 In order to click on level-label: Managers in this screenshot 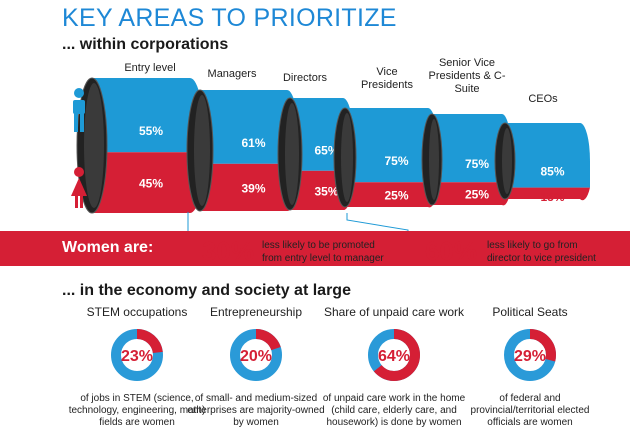, I will do `click(232, 74)`.